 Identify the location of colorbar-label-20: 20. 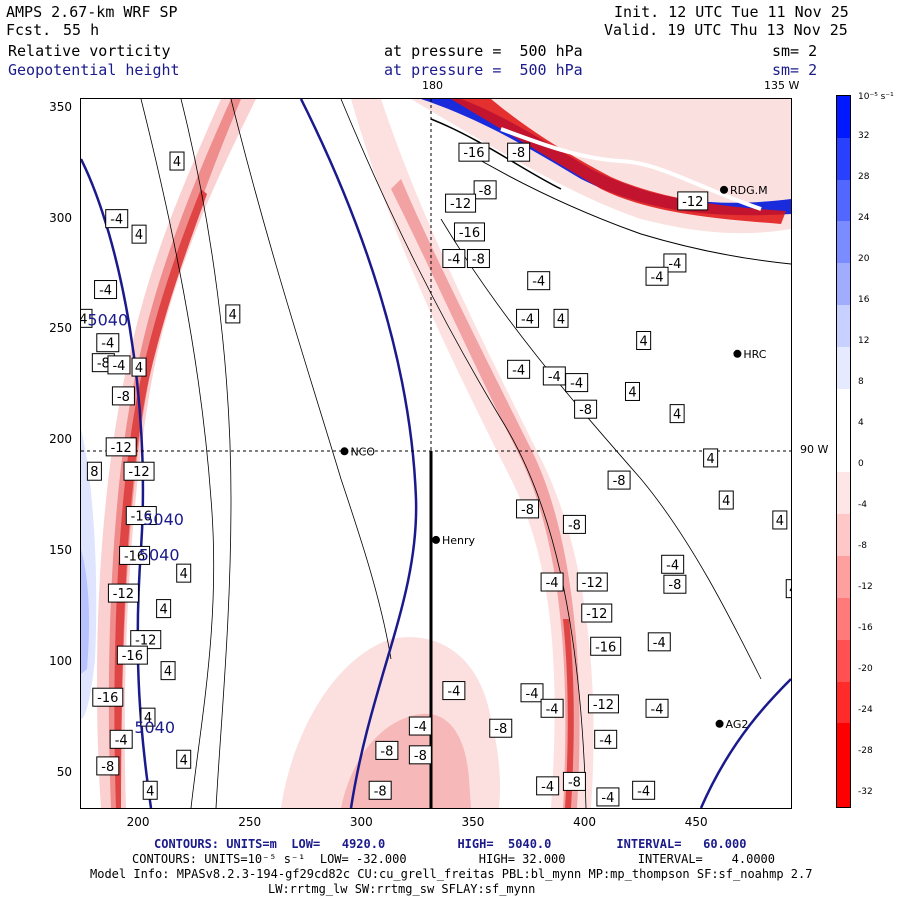
(864, 259).